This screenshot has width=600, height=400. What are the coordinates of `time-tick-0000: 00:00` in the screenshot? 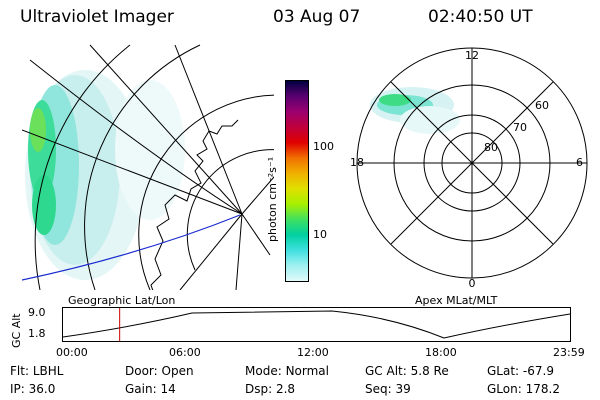 It's located at (72, 352).